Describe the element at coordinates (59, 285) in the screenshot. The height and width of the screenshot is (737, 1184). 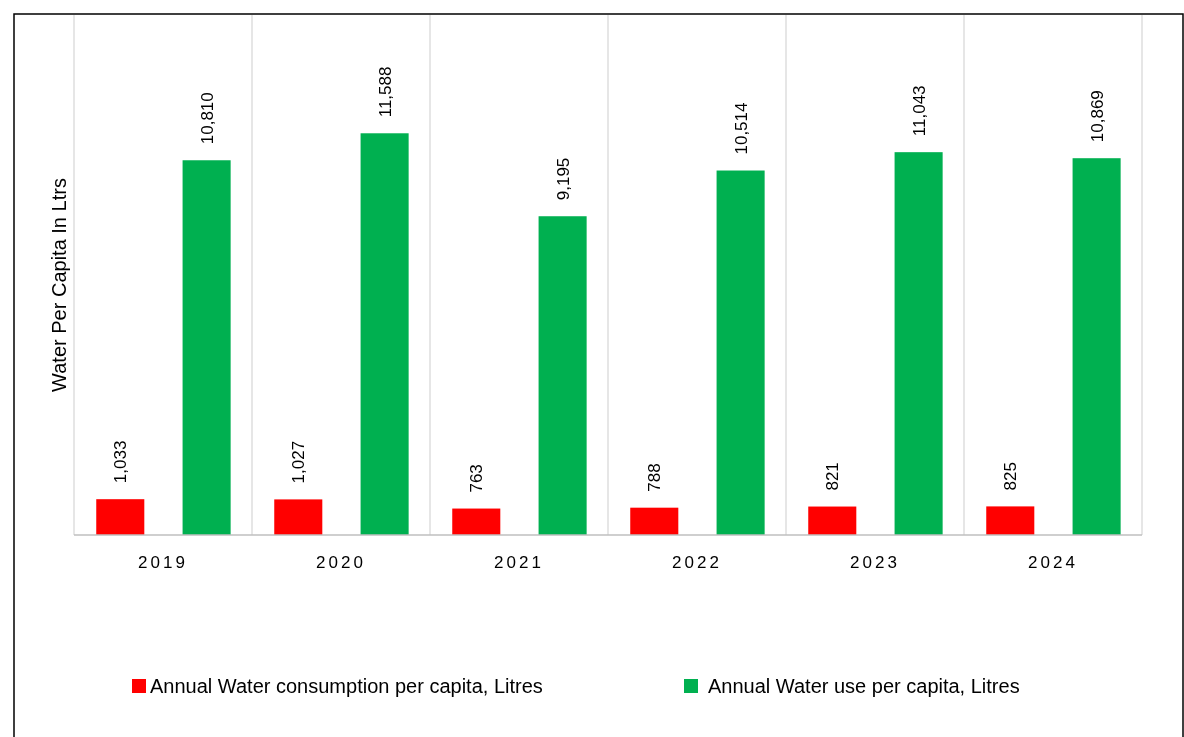
I see `y-axis-title: Water Per Capita In Ltrs` at that location.